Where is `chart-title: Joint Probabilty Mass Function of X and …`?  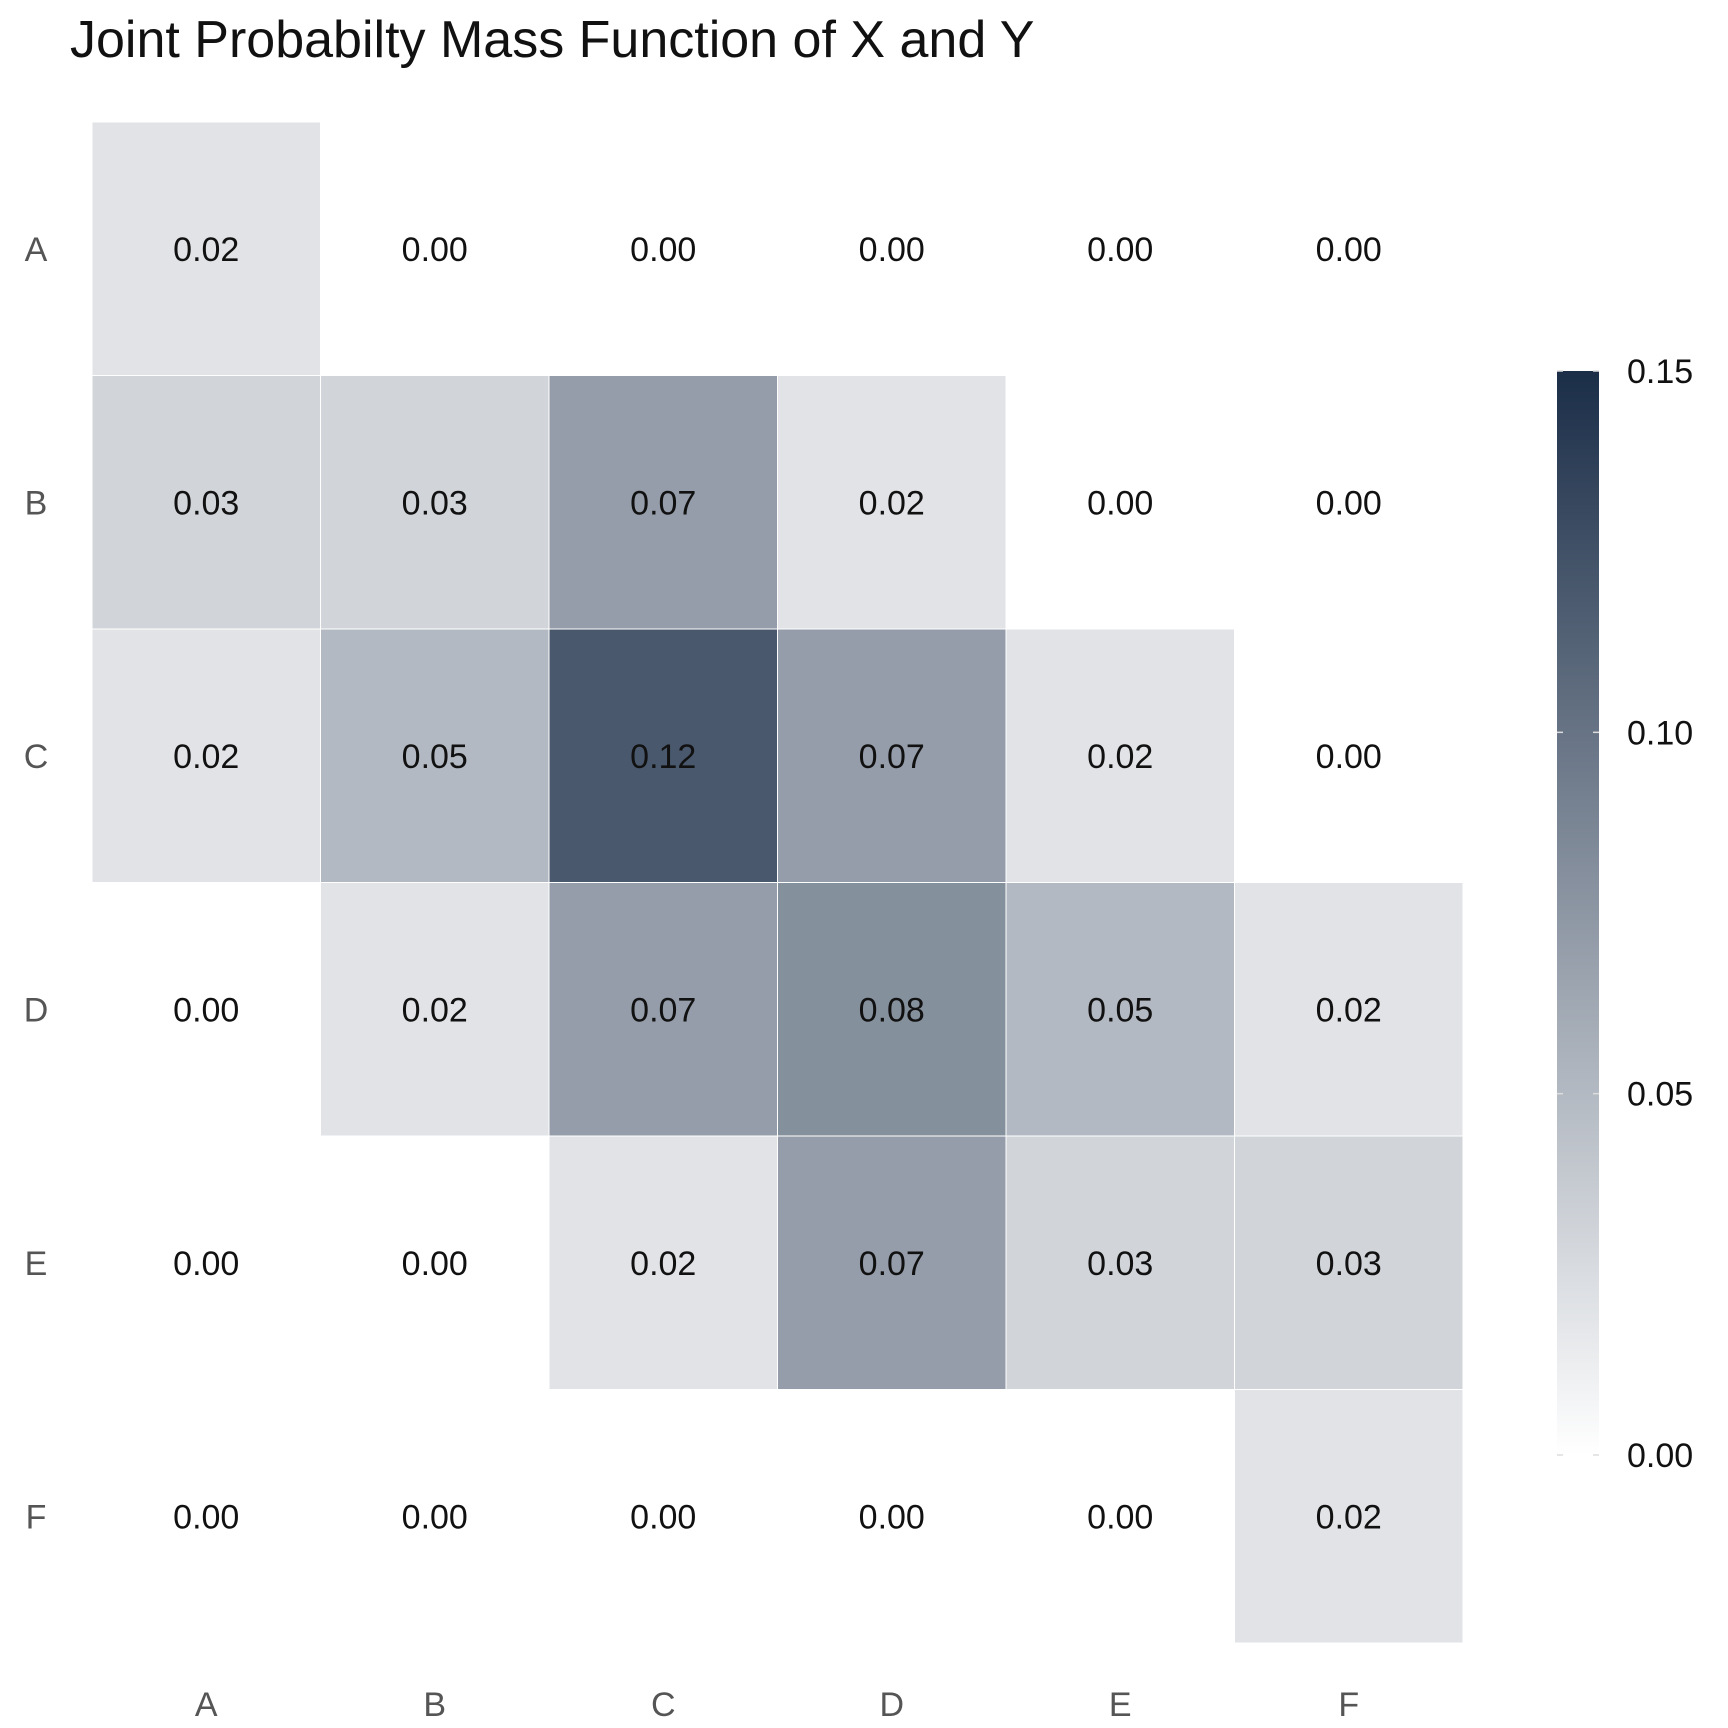
chart-title: Joint Probabilty Mass Function of X and … is located at coordinates (552, 40).